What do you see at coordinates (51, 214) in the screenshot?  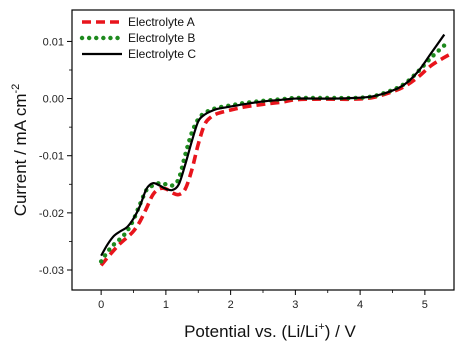 I see `y-tick-label: -0.02` at bounding box center [51, 214].